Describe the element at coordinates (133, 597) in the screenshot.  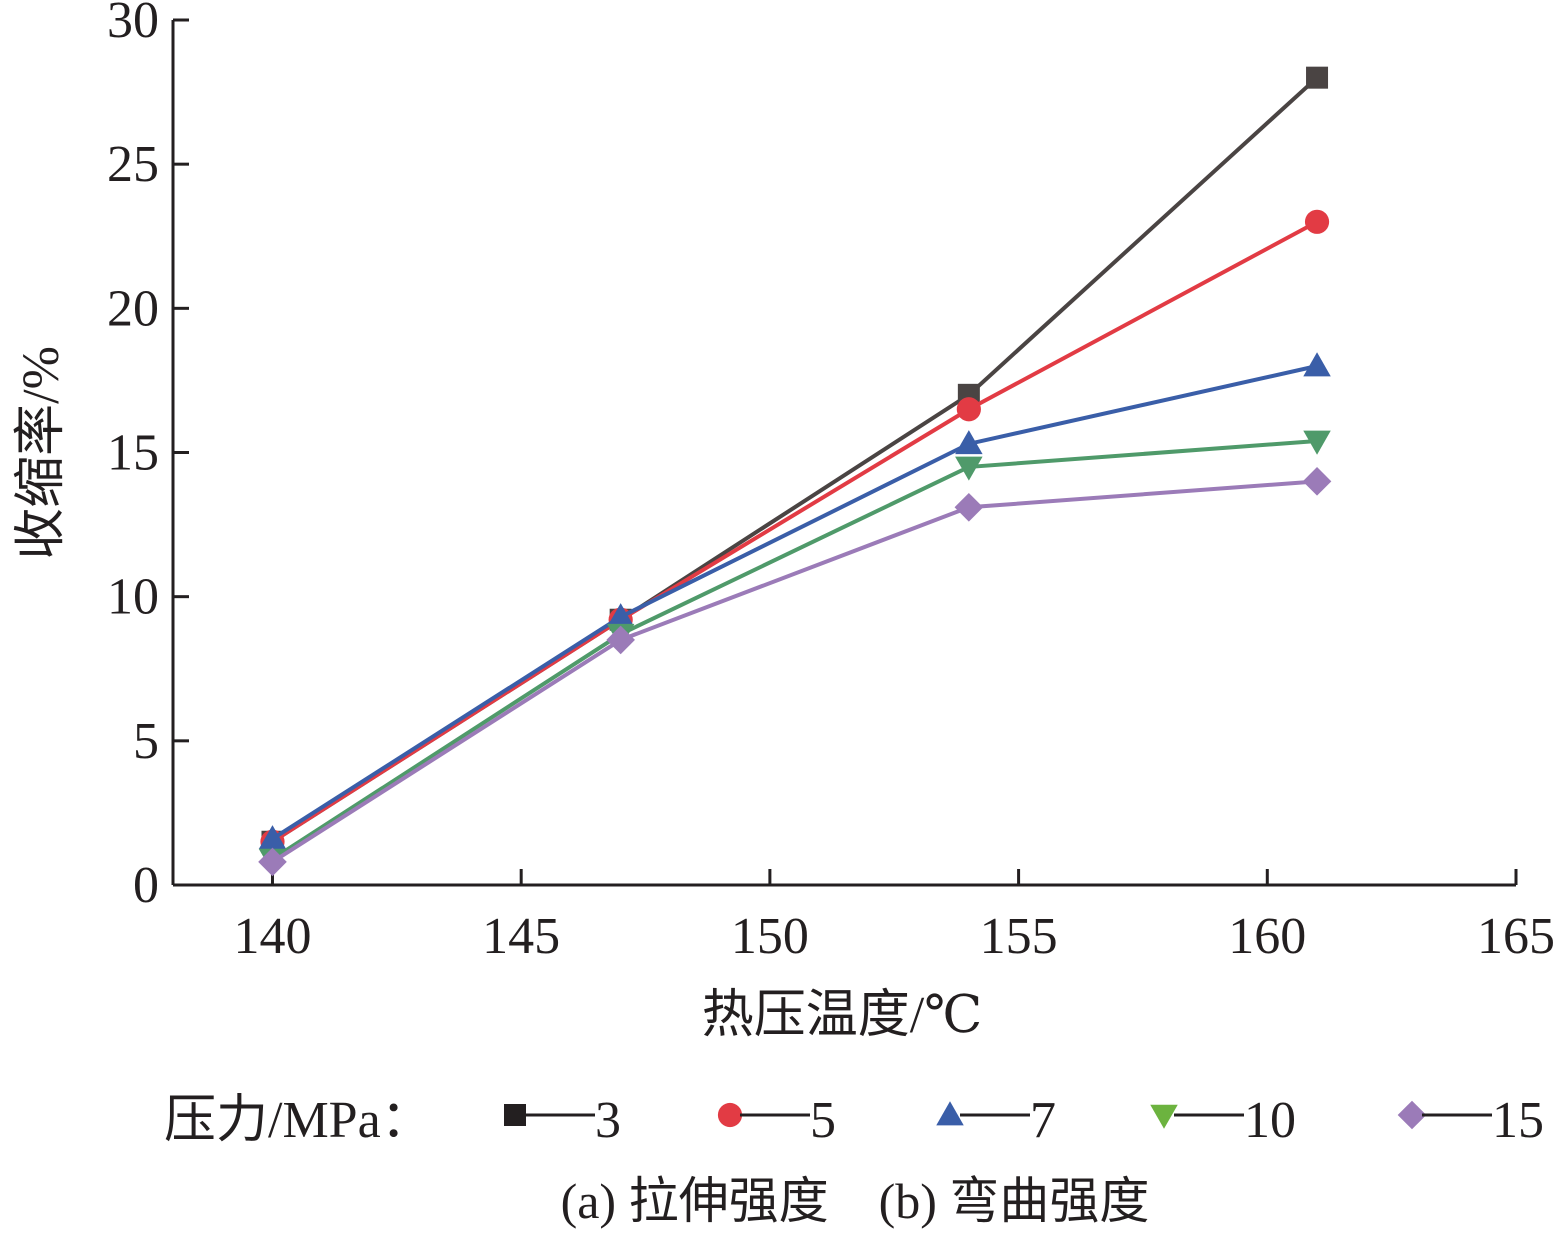
I see `y-tick-label: 10` at that location.